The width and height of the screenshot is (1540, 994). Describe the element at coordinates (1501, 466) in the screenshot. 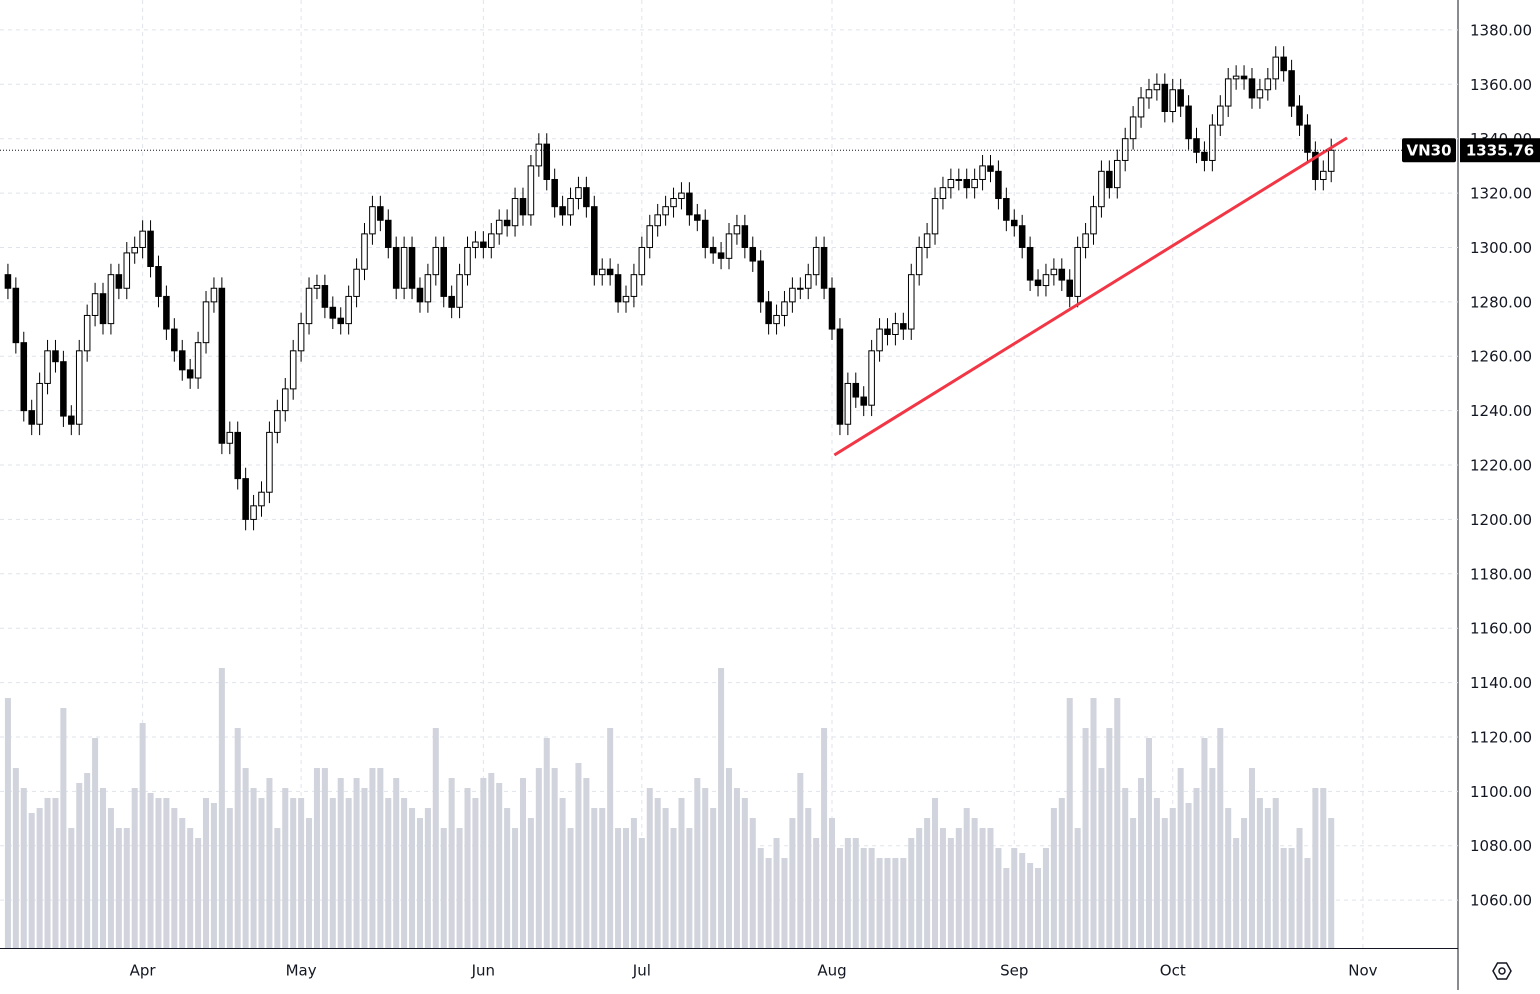

I see `y-tick-label: 1220.00` at that location.